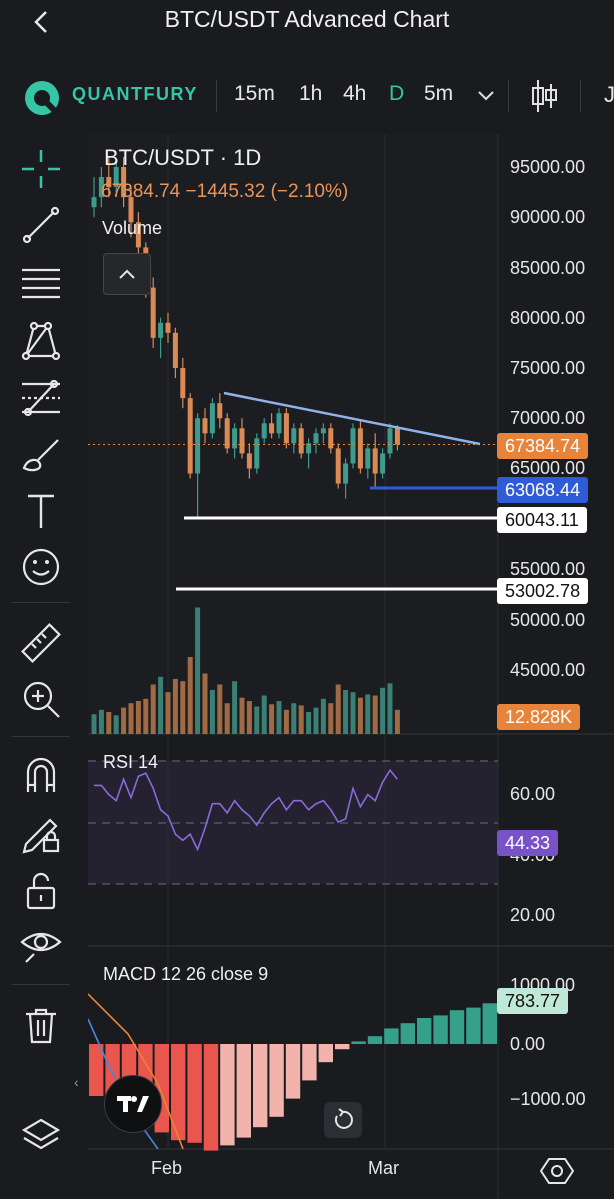 The width and height of the screenshot is (614, 1199). I want to click on reset-chart-button, so click(343, 1120).